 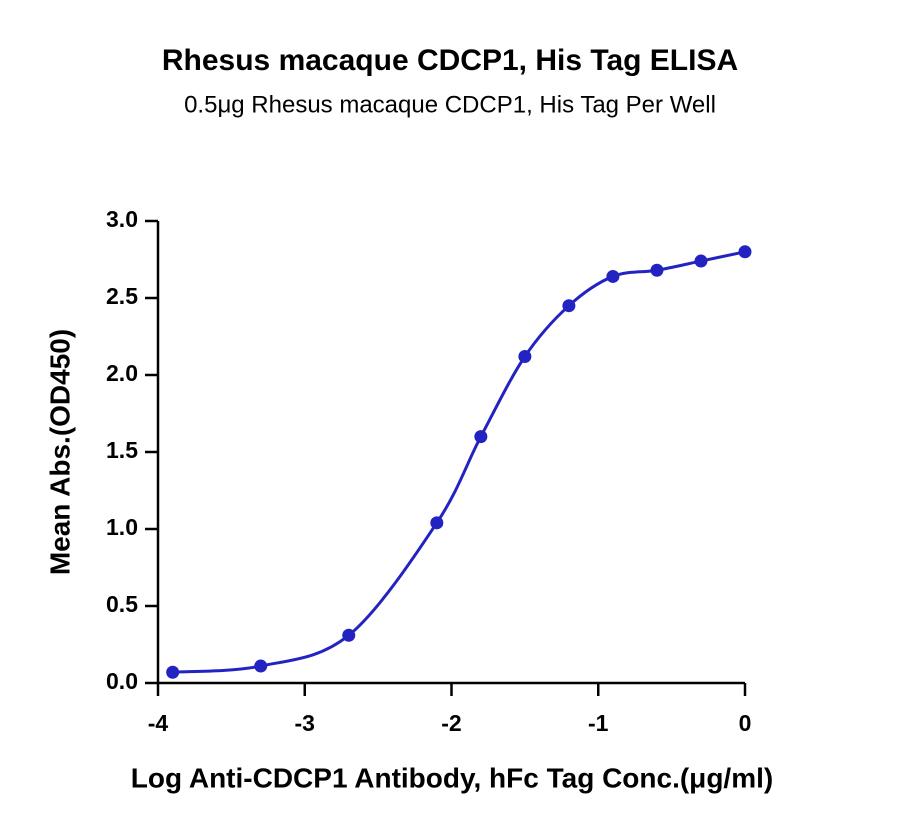 I want to click on x-tick-label: -4, so click(x=158, y=723).